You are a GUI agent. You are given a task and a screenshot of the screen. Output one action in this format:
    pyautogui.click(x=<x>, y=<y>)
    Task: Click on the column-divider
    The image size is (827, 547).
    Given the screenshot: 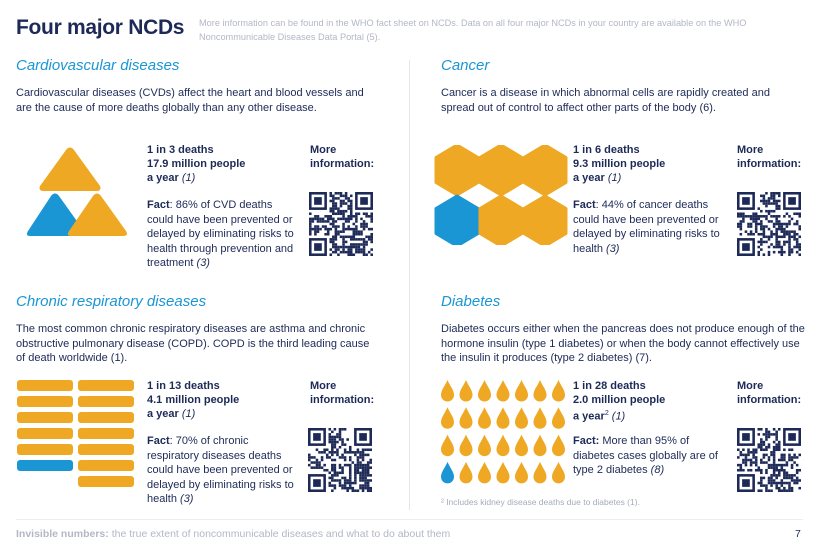 What is the action you would take?
    pyautogui.click(x=409, y=285)
    